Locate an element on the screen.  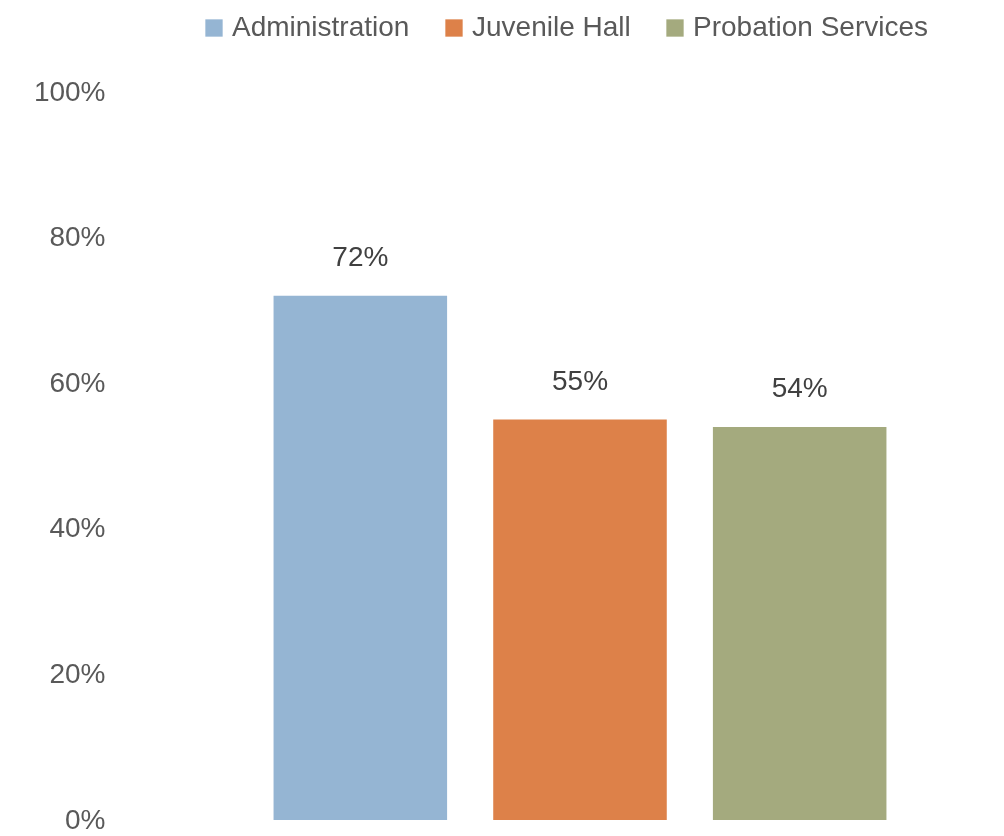
y-tick-label: 40% is located at coordinates (77, 528).